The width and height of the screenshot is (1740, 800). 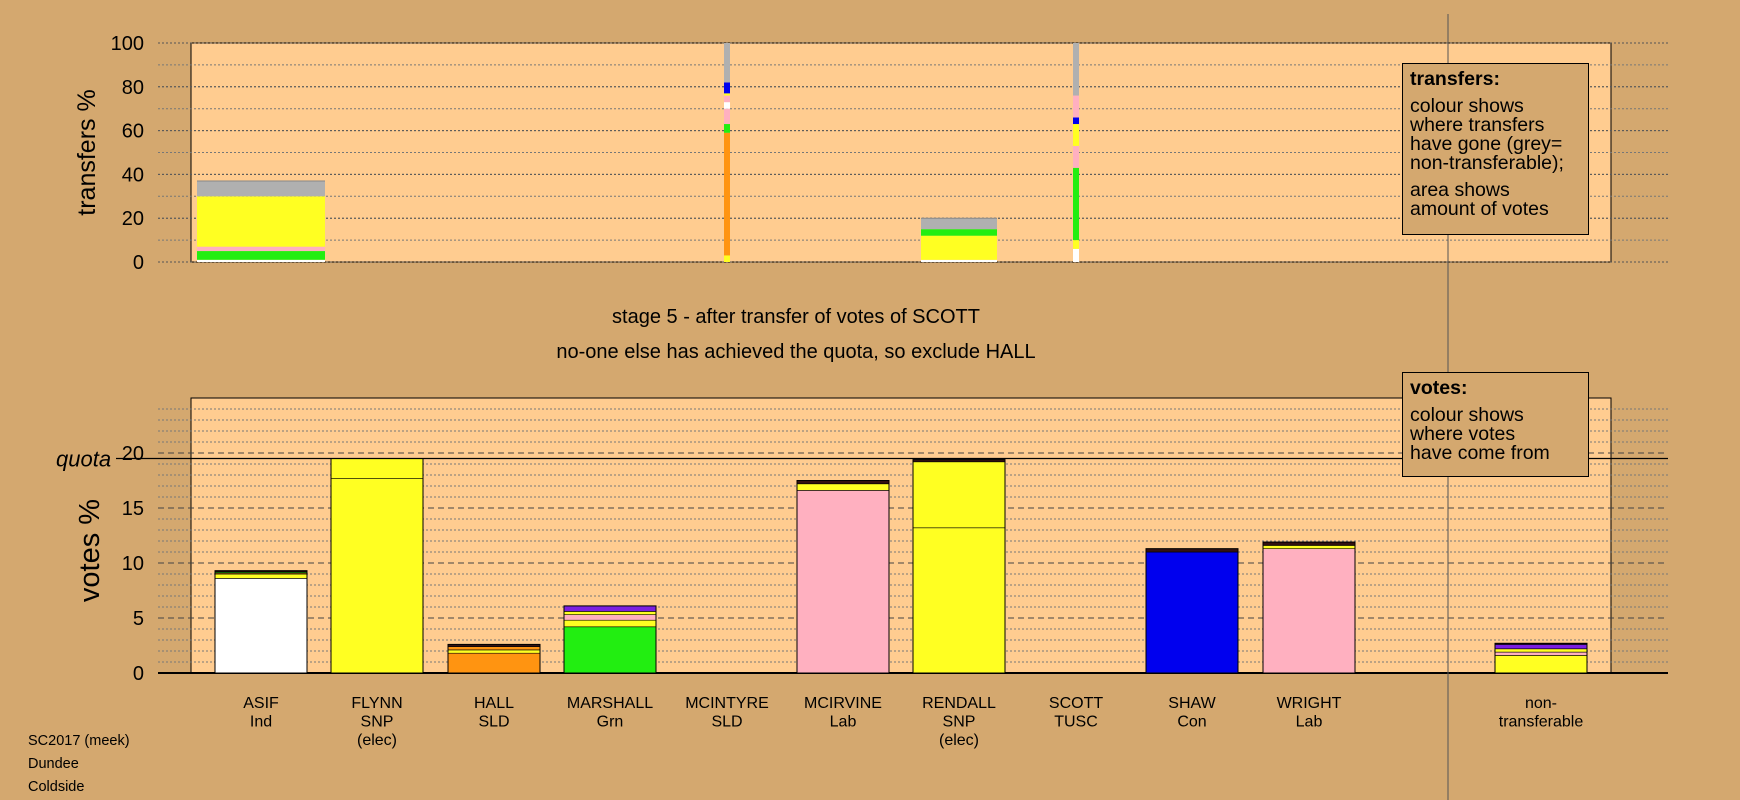 What do you see at coordinates (133, 132) in the screenshot?
I see `transfers-tick-label: 60` at bounding box center [133, 132].